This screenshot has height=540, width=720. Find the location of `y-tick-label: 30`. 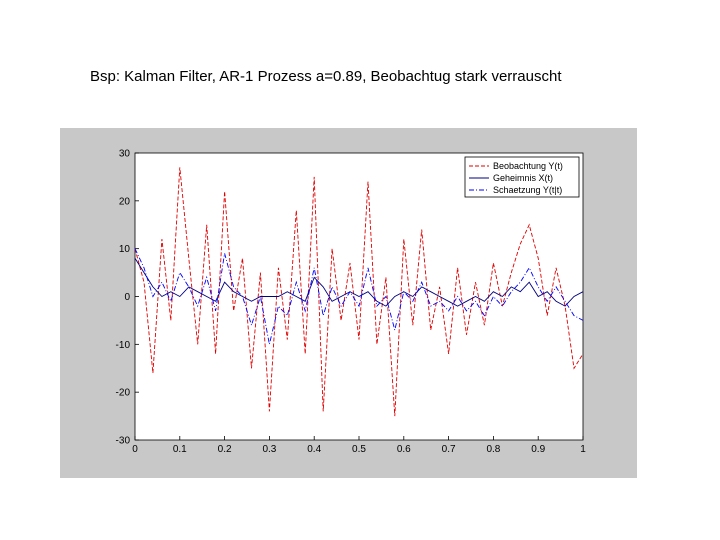

y-tick-label: 30 is located at coordinates (125, 154).